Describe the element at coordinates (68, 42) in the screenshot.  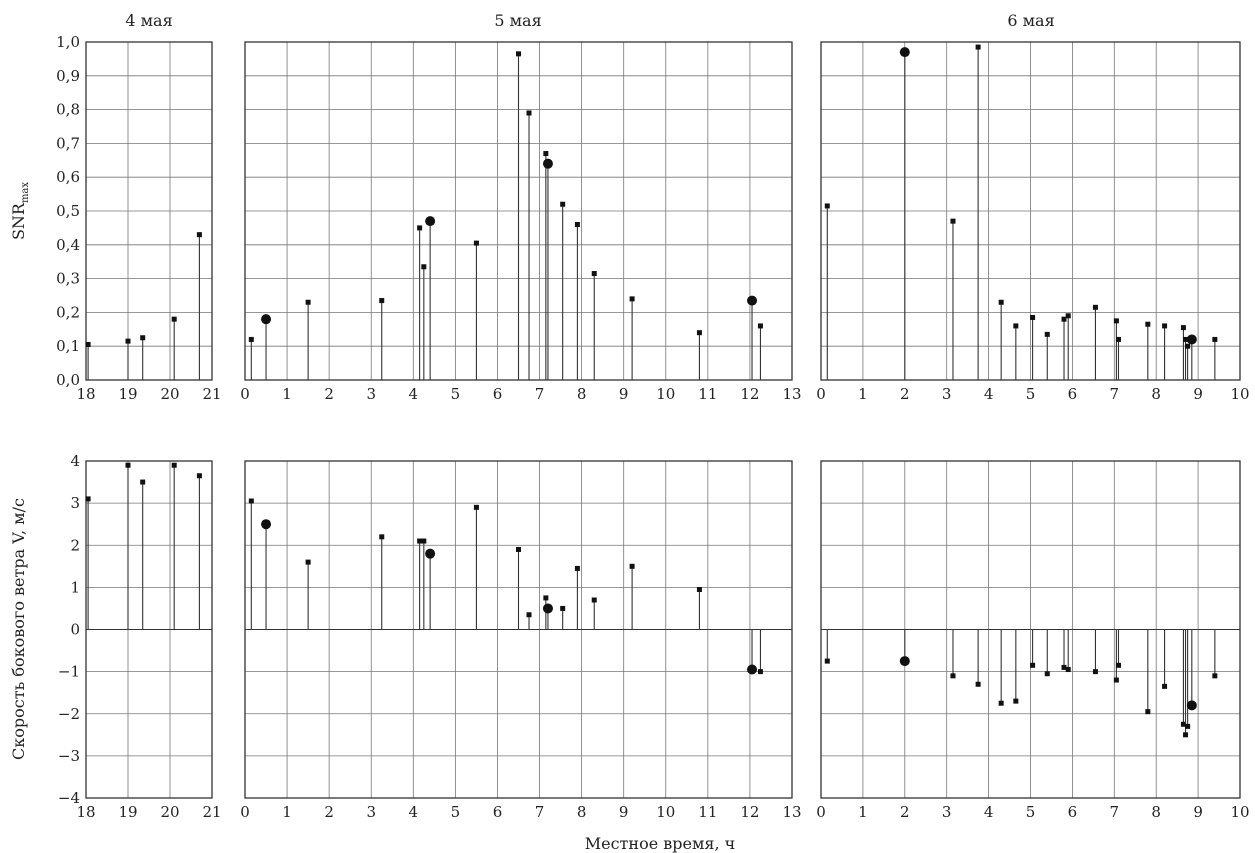
I see `y-tick-label: 1,0` at that location.